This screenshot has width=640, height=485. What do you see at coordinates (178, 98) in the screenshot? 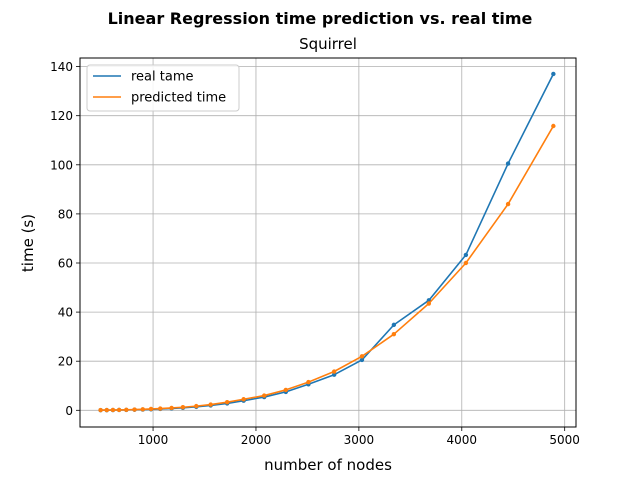
I see `legend-label: predicted time` at bounding box center [178, 98].